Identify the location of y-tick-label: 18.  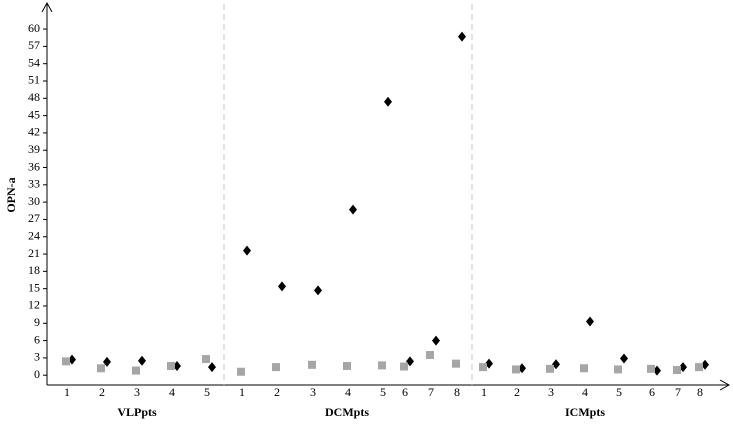
(34, 270).